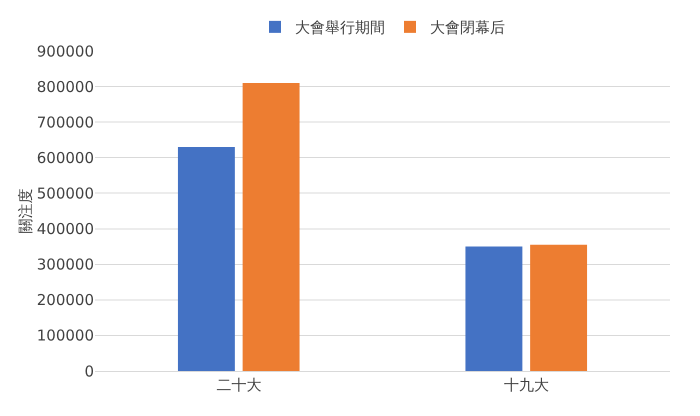 This screenshot has height=416, width=700. I want to click on y-tick-label: 600000, so click(65, 157).